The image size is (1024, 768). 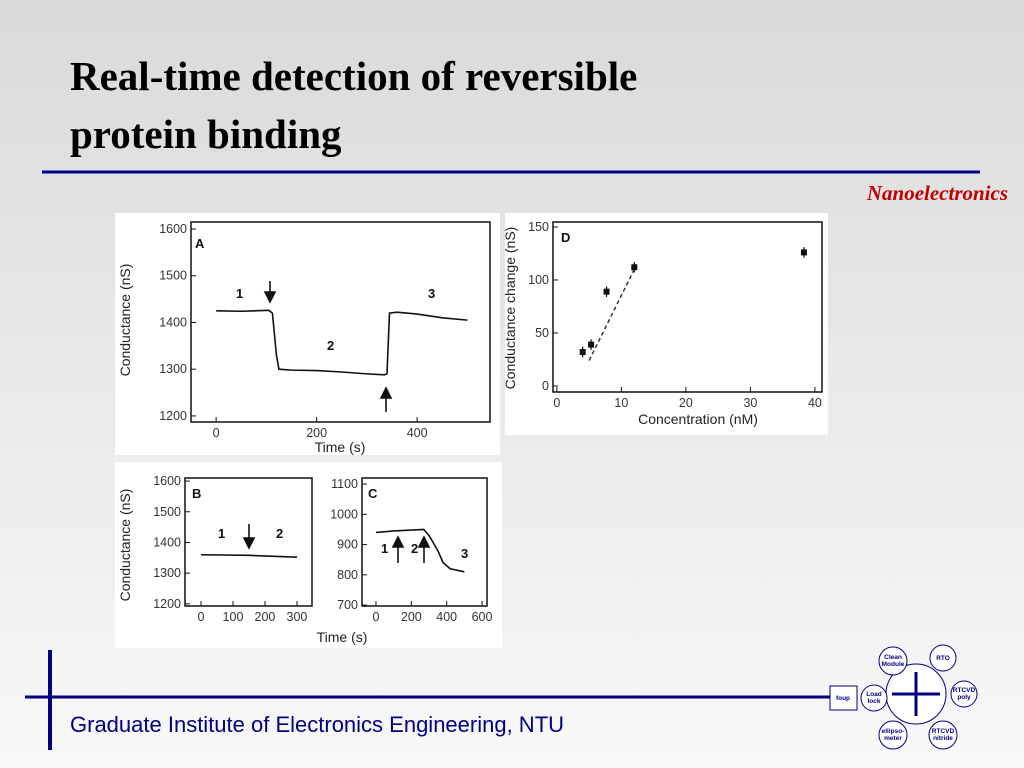 What do you see at coordinates (373, 493) in the screenshot?
I see `annotation: C` at bounding box center [373, 493].